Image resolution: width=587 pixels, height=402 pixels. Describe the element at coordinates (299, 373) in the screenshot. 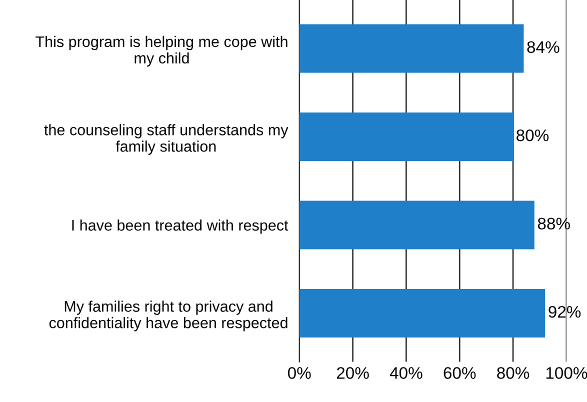

I see `x-tick-label: 0%` at that location.